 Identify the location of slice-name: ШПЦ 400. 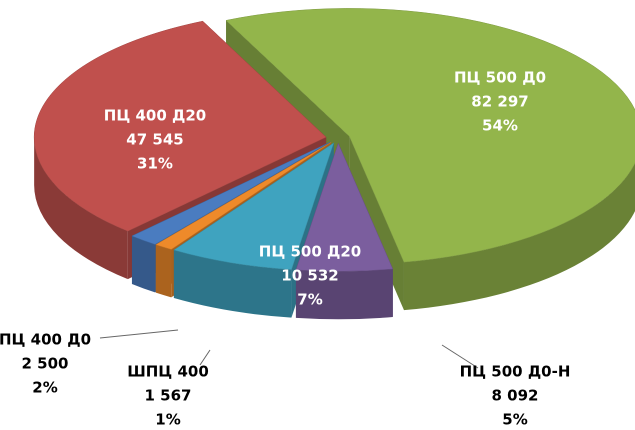
(168, 372).